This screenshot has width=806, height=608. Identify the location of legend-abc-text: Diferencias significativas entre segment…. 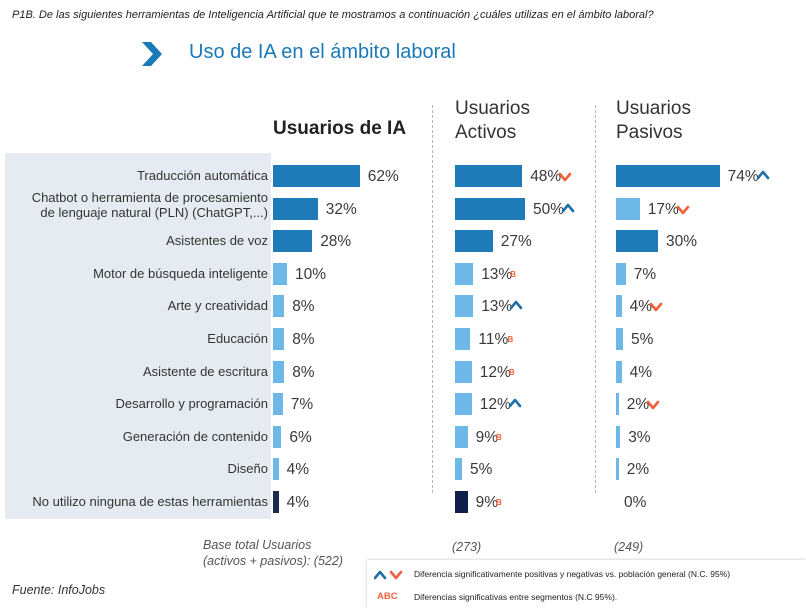
(516, 597).